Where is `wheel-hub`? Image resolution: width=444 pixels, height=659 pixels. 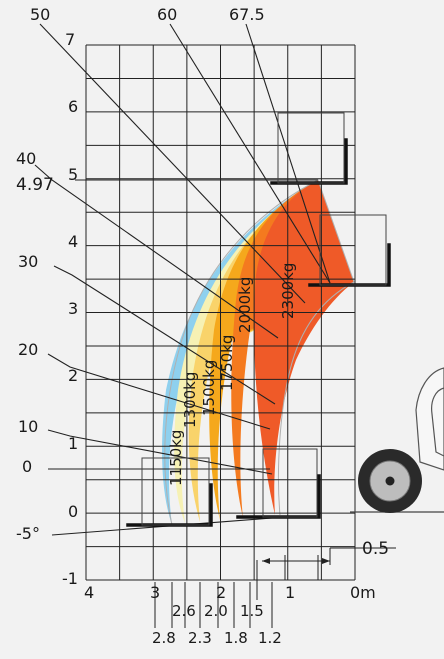
wheel-hub is located at coordinates (390, 481).